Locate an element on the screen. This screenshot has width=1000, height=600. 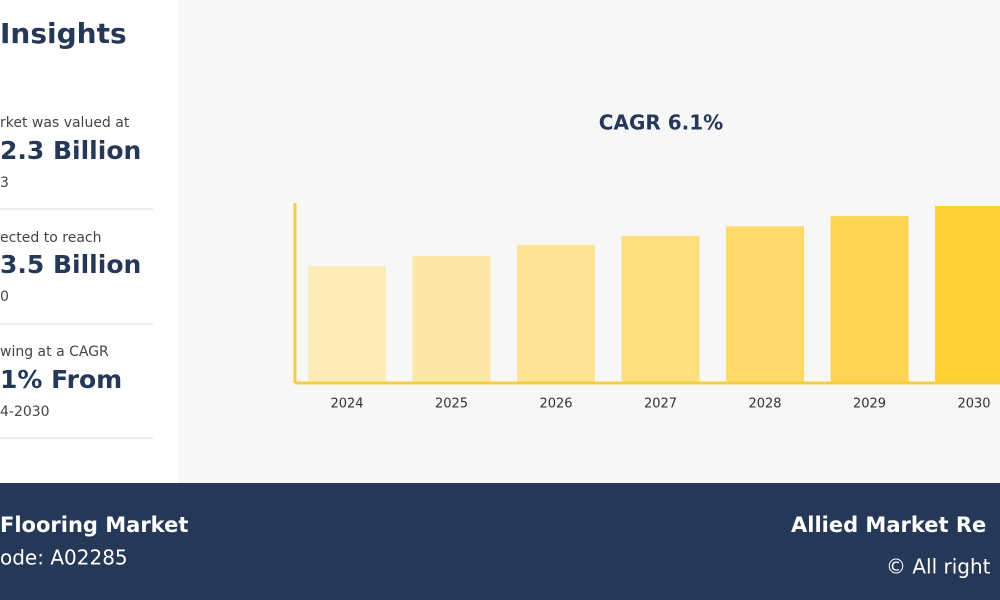
footer-code: ode: A02285 is located at coordinates (64, 558).